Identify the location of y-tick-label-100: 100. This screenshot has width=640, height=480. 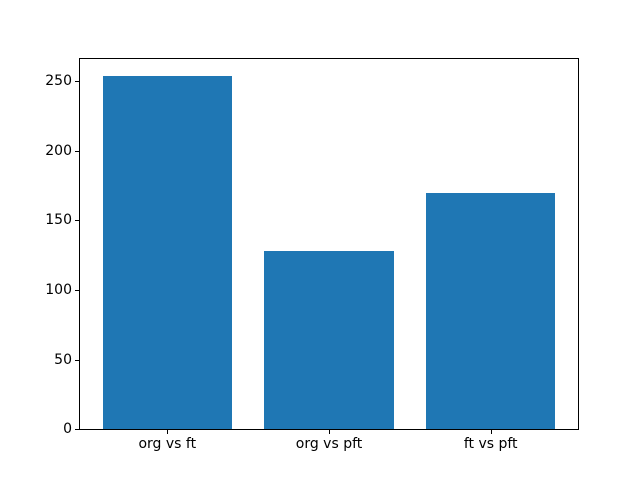
(58, 289).